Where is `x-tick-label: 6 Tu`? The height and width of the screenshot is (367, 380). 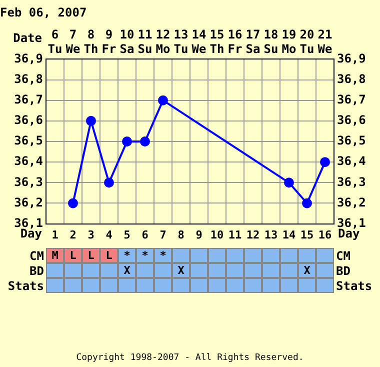
x-tick-label: 6 Tu is located at coordinates (55, 42).